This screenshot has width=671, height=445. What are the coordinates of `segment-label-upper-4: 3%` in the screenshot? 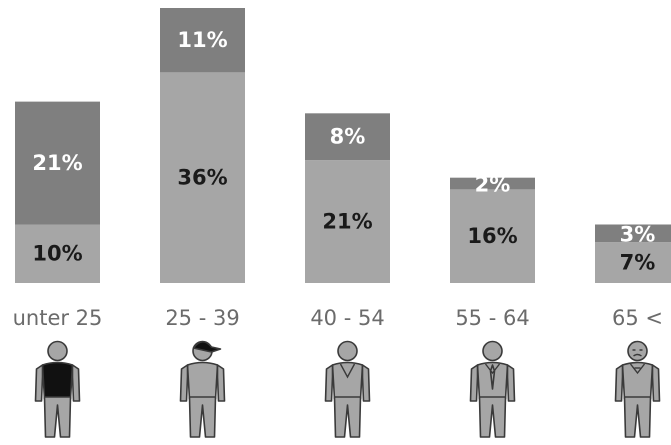 It's located at (638, 234).